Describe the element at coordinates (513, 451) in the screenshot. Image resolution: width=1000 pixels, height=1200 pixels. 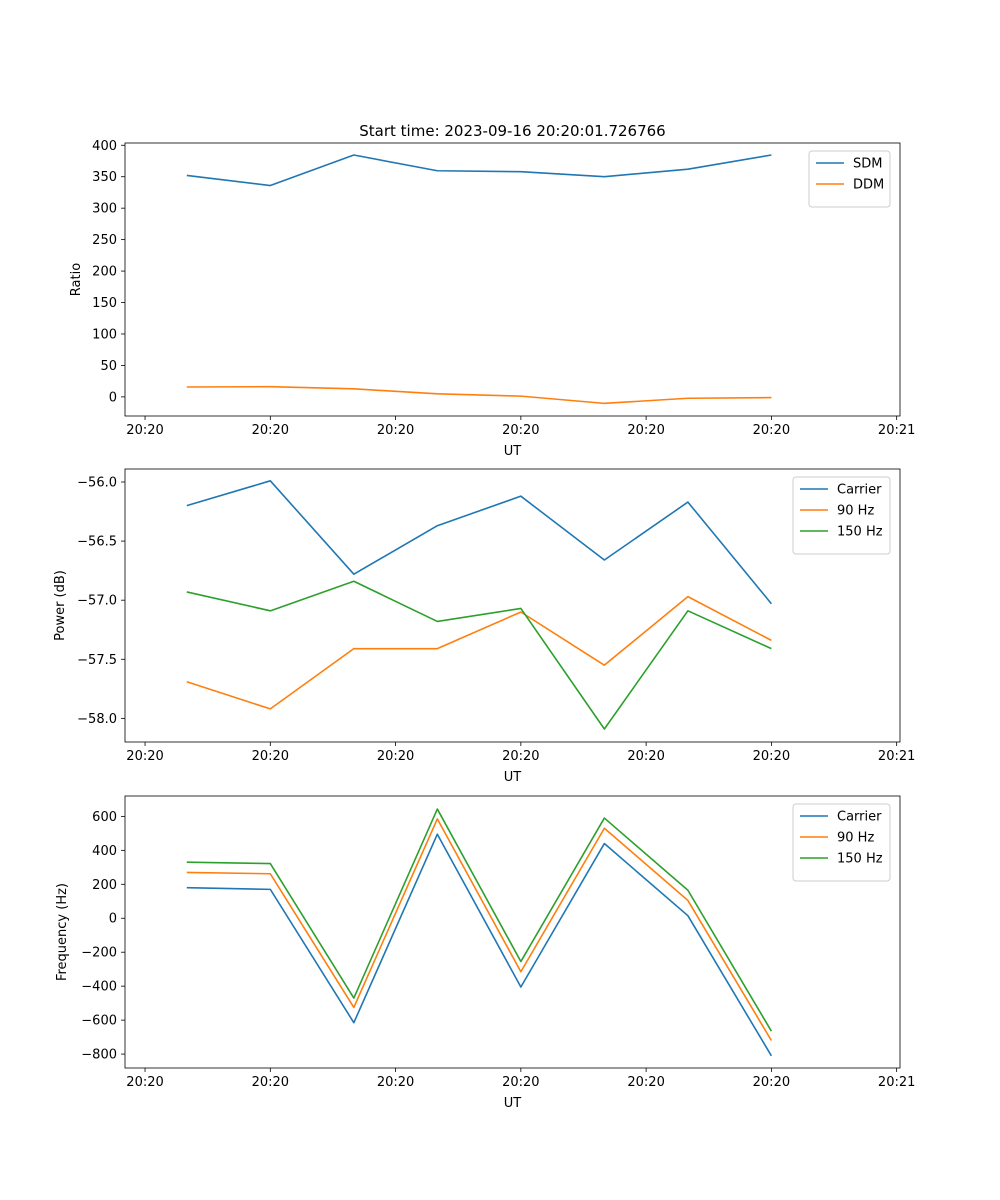
I see `ratio-x-axis-label: UT` at that location.